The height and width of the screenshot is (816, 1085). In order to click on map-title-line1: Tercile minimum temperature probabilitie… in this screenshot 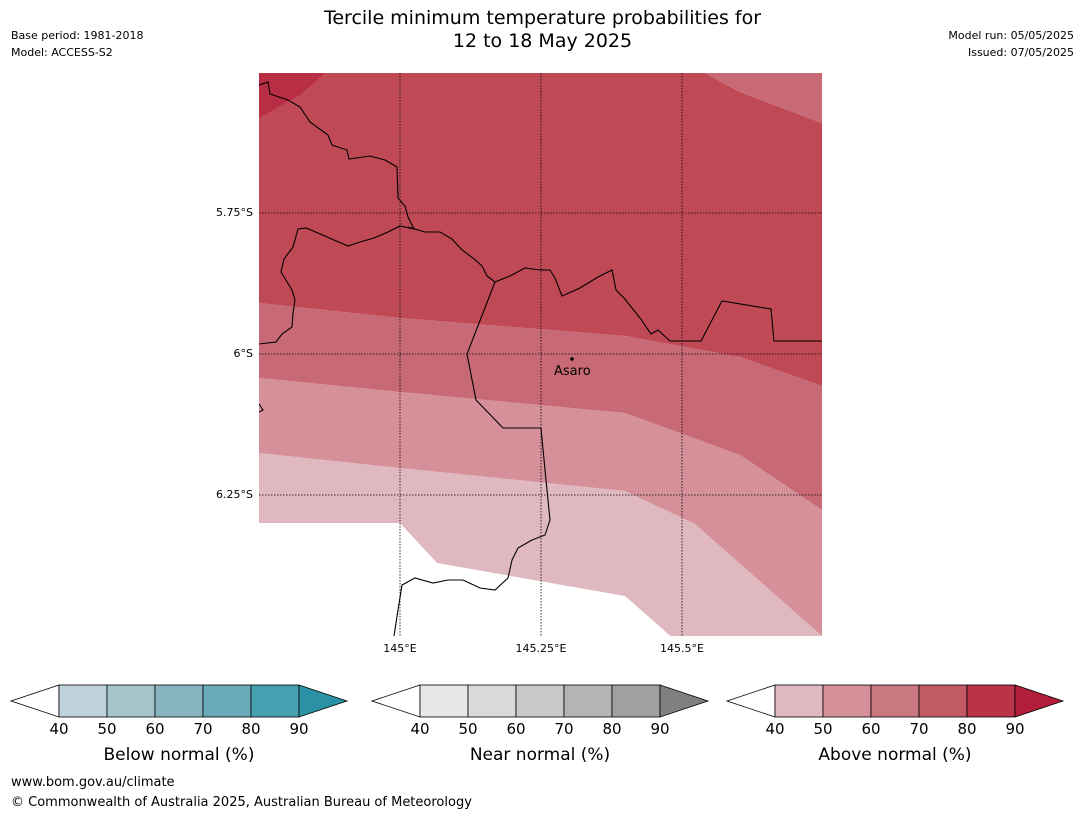, I will do `click(542, 18)`.